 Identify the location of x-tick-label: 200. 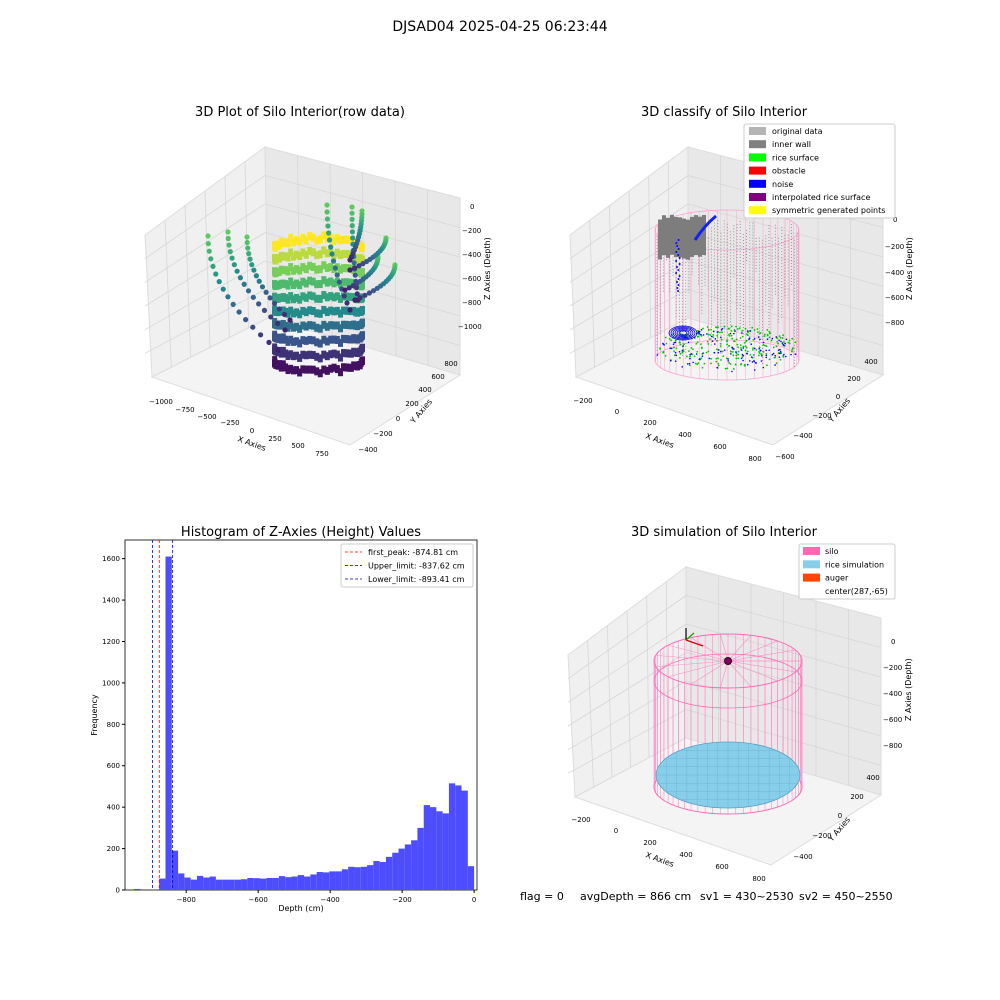
(649, 423).